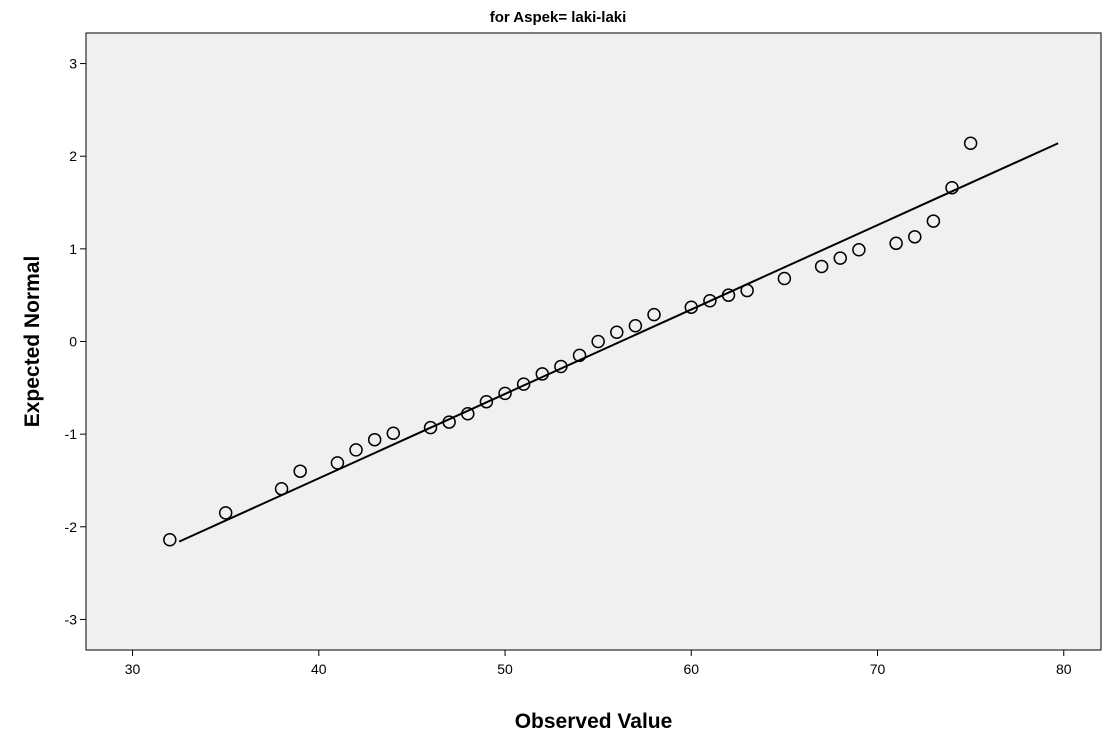  What do you see at coordinates (594, 721) in the screenshot?
I see `x-axis-label: Observed Value` at bounding box center [594, 721].